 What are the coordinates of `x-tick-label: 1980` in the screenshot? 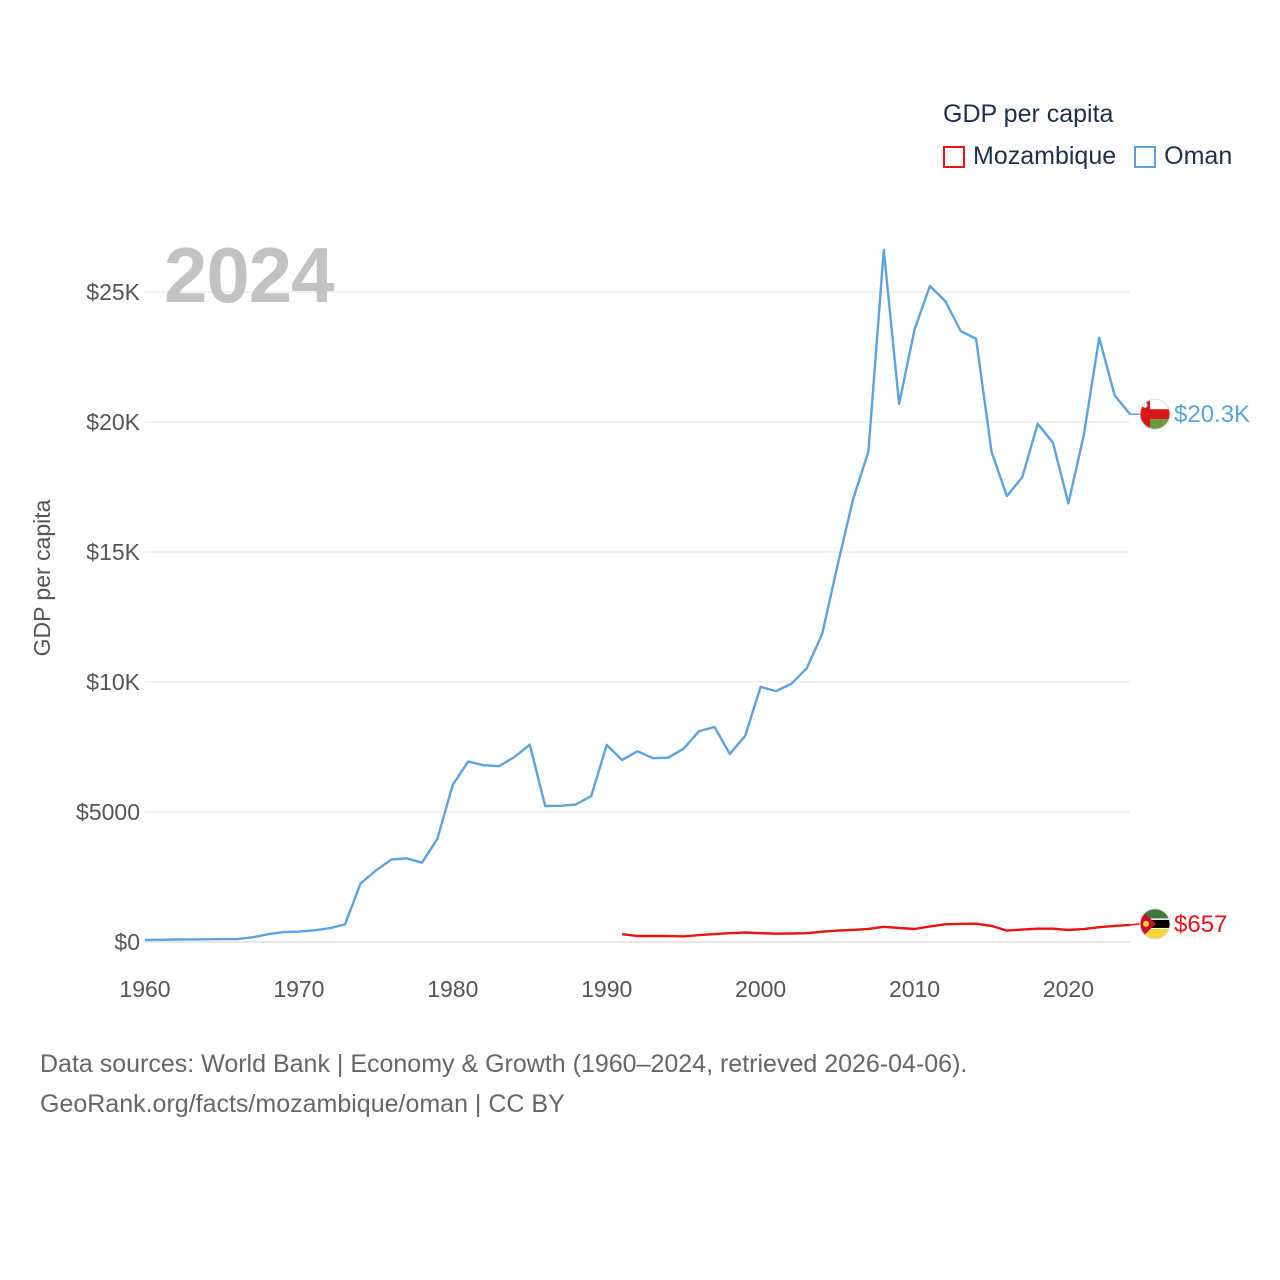 It's located at (452, 989).